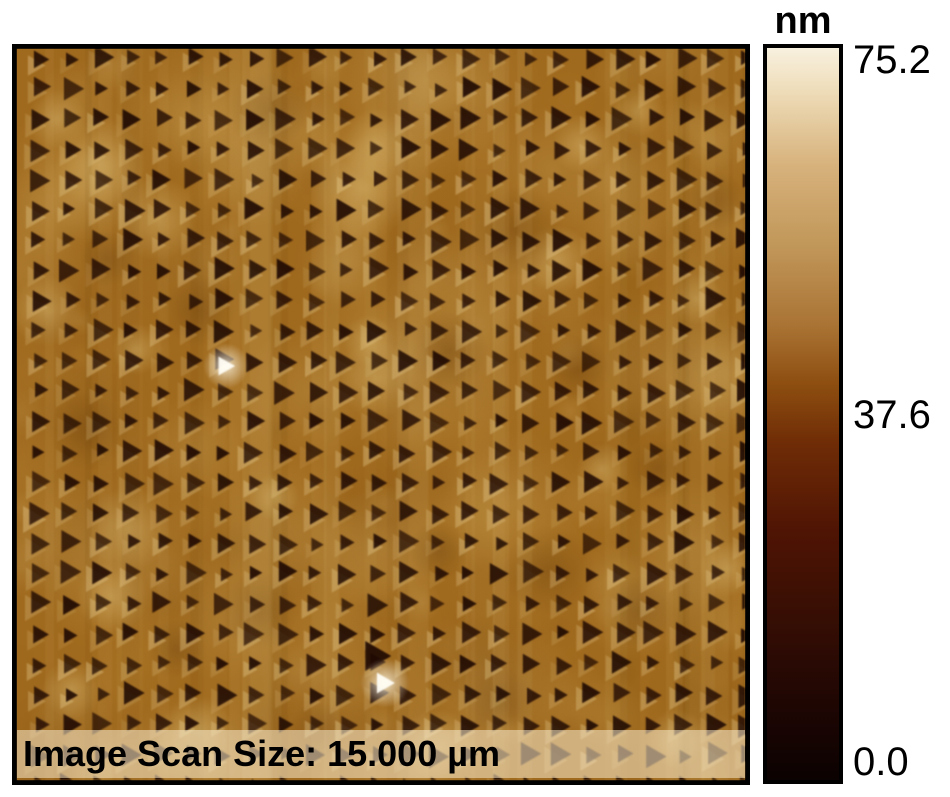 The image size is (950, 797). I want to click on colorbar-tick-min: 0.0, so click(881, 762).